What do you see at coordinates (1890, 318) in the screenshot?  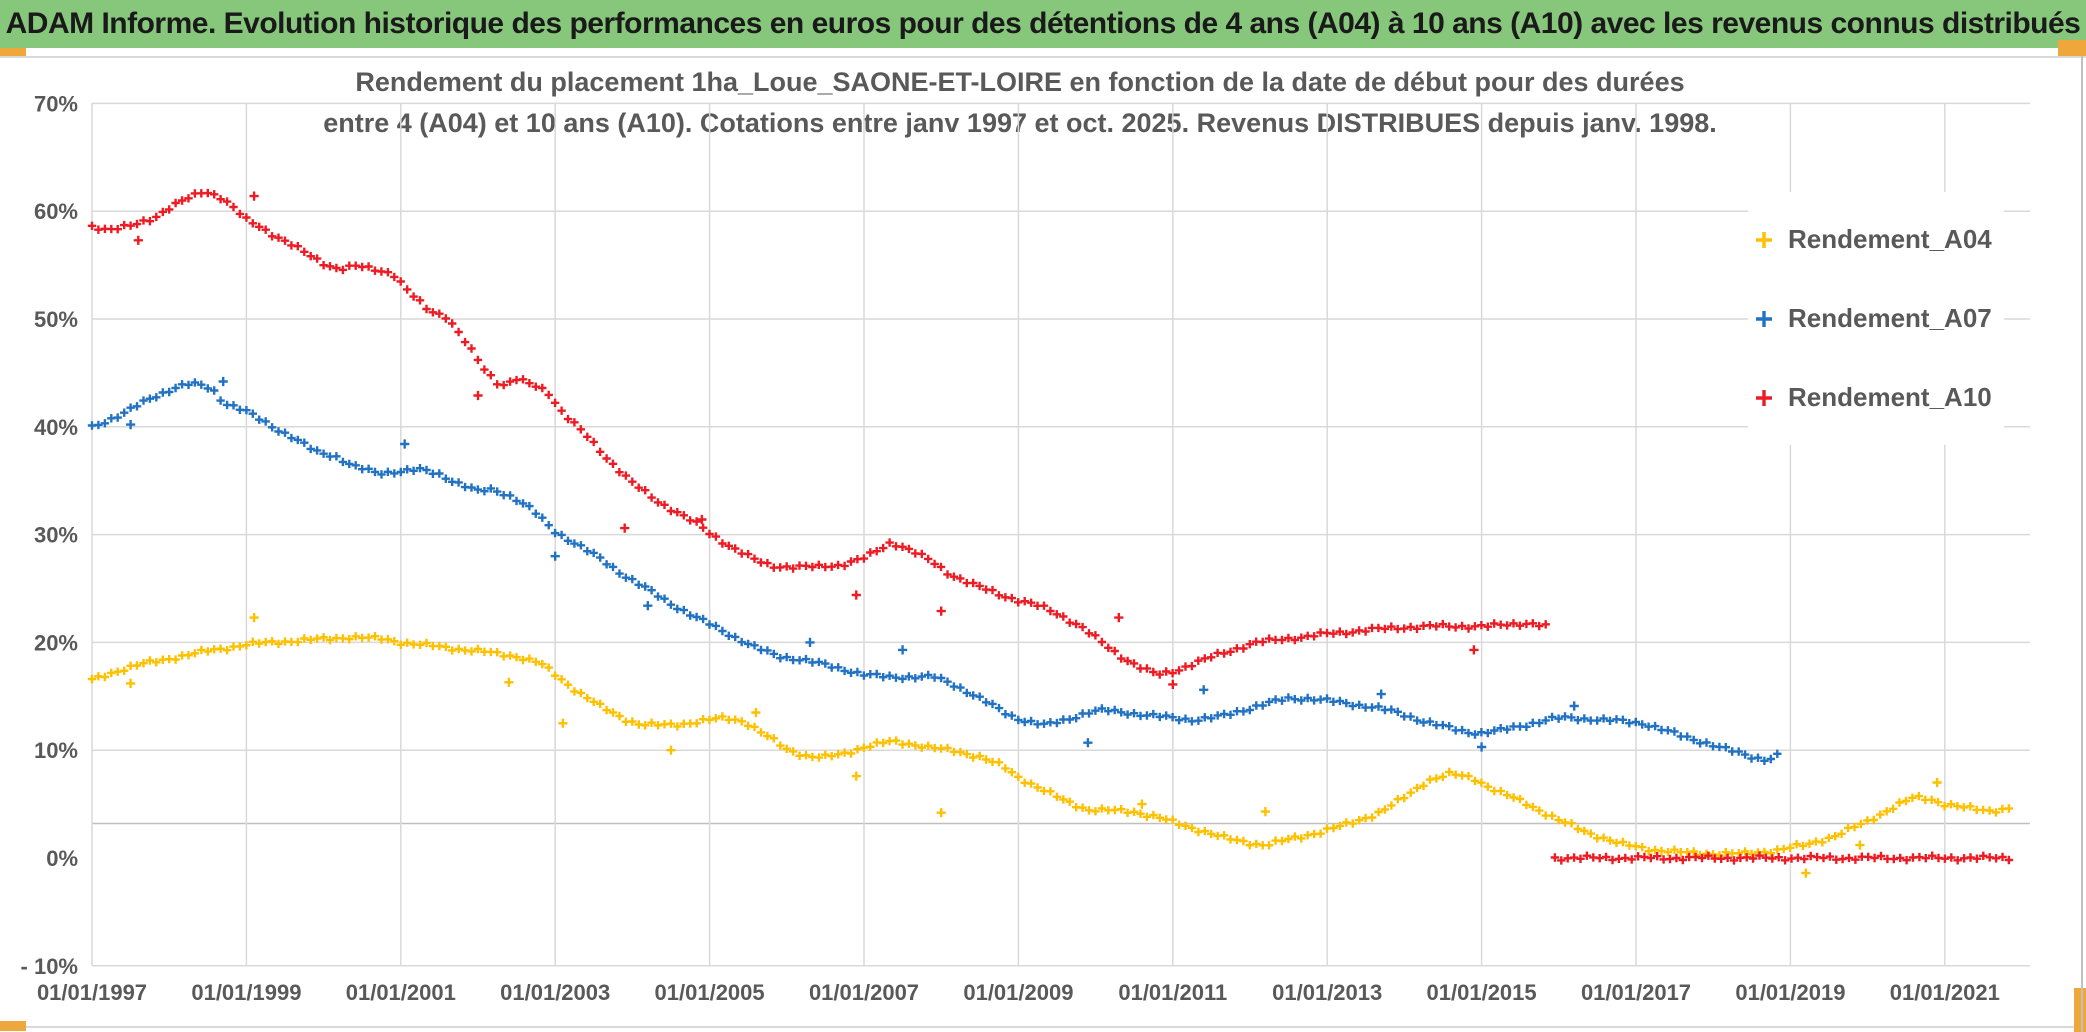 I see `legend-label: Rendement_A07` at bounding box center [1890, 318].